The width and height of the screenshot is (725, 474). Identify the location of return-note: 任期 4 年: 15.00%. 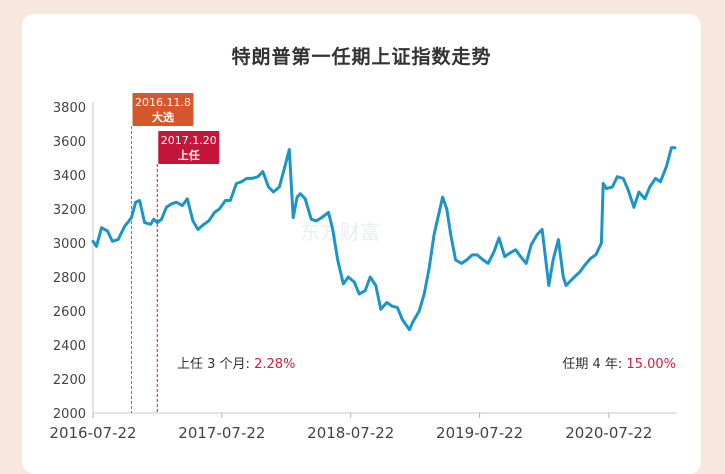
(619, 364).